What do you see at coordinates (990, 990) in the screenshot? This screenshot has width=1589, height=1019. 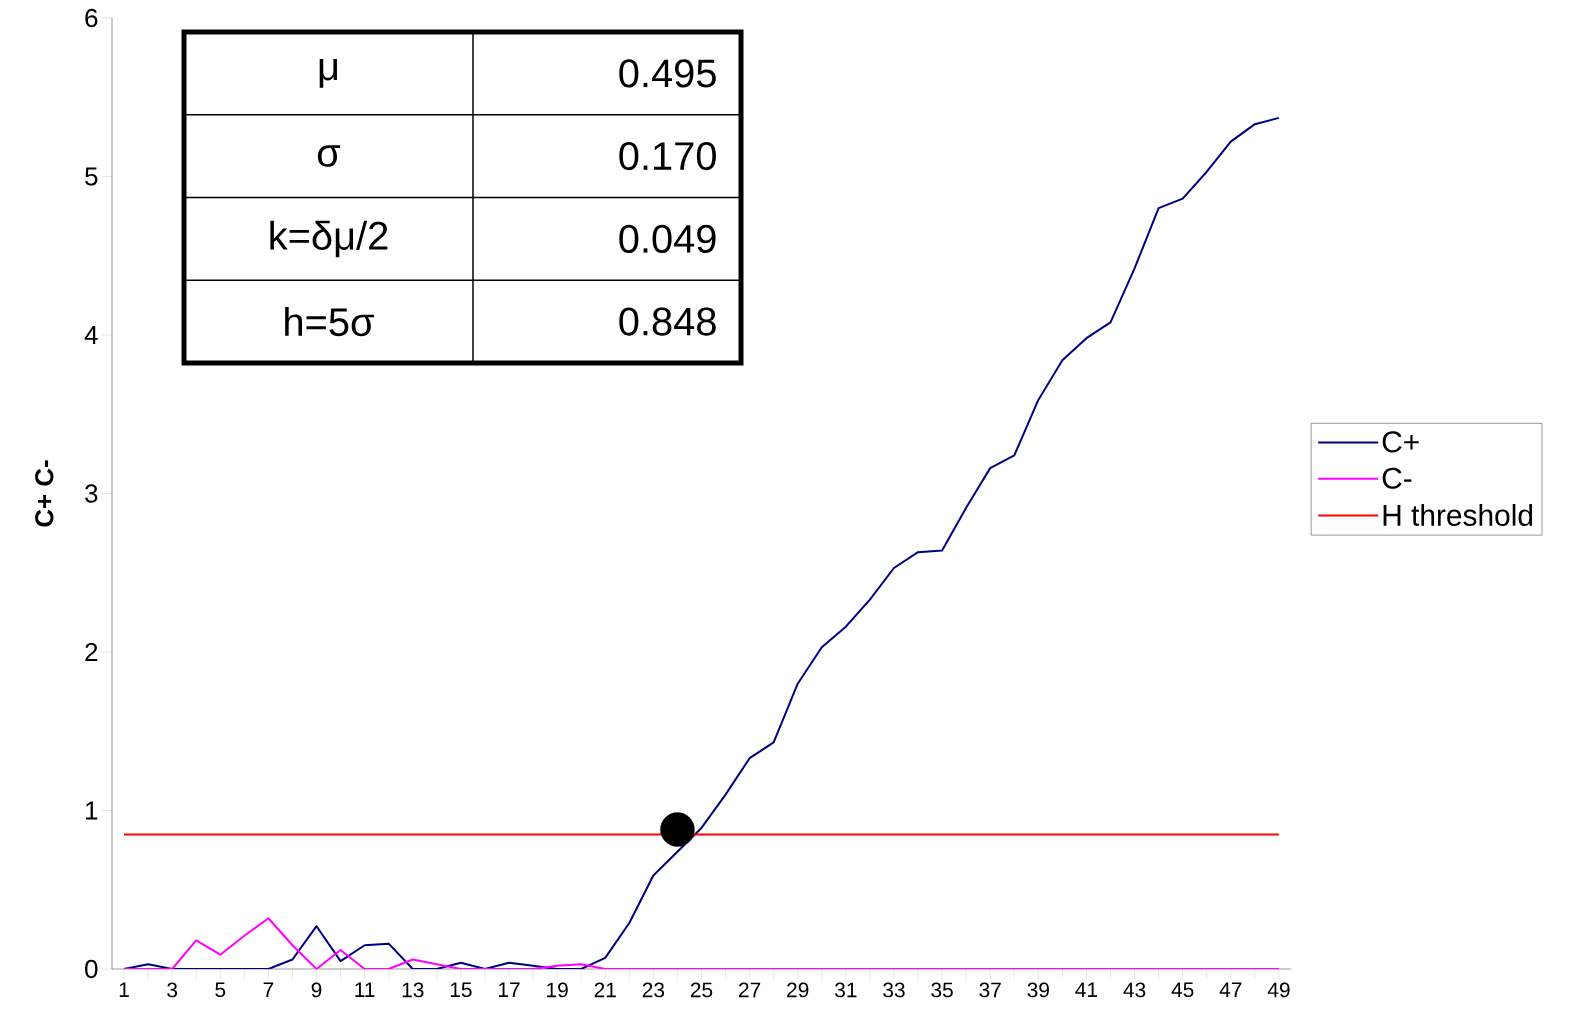 I see `x-tick-label: 37` at bounding box center [990, 990].